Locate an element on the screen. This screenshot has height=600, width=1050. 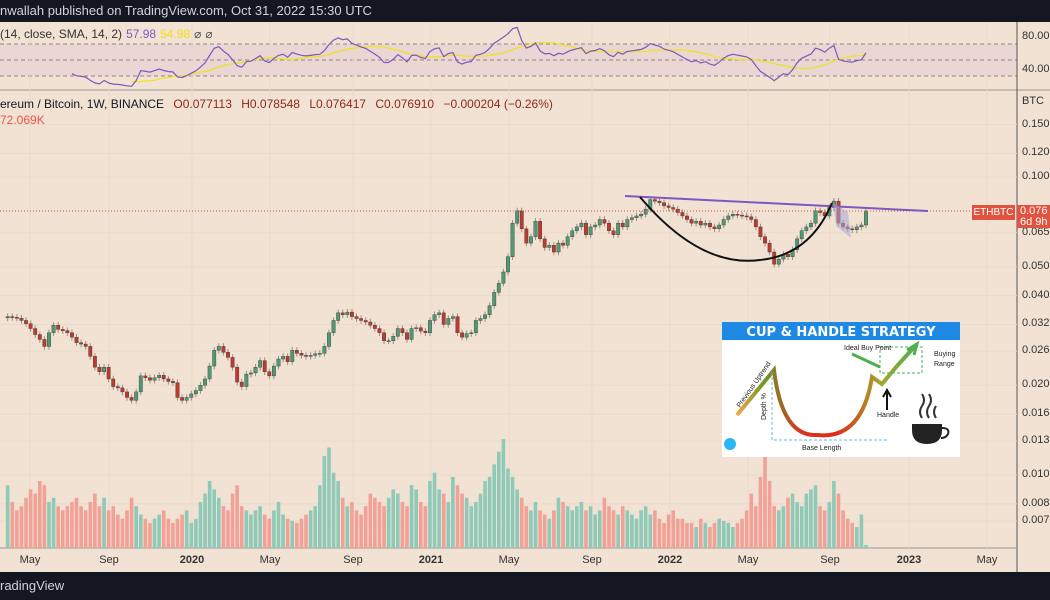
rsi-legend: (14, close, SMA, 14, 2) 57.98 54.98 ⌀ ⌀ is located at coordinates (106, 34).